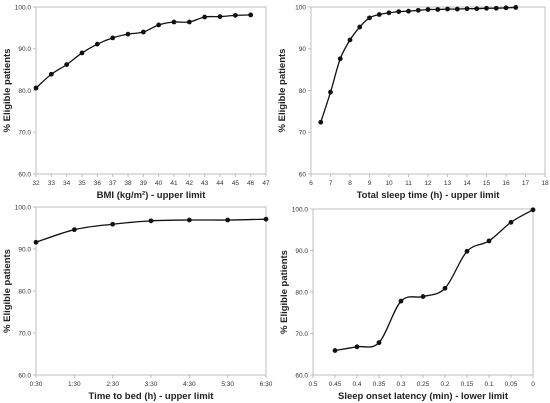 The height and width of the screenshot is (403, 550). I want to click on x-axis-label: BMI (kg/m²) - upper limit, so click(152, 195).